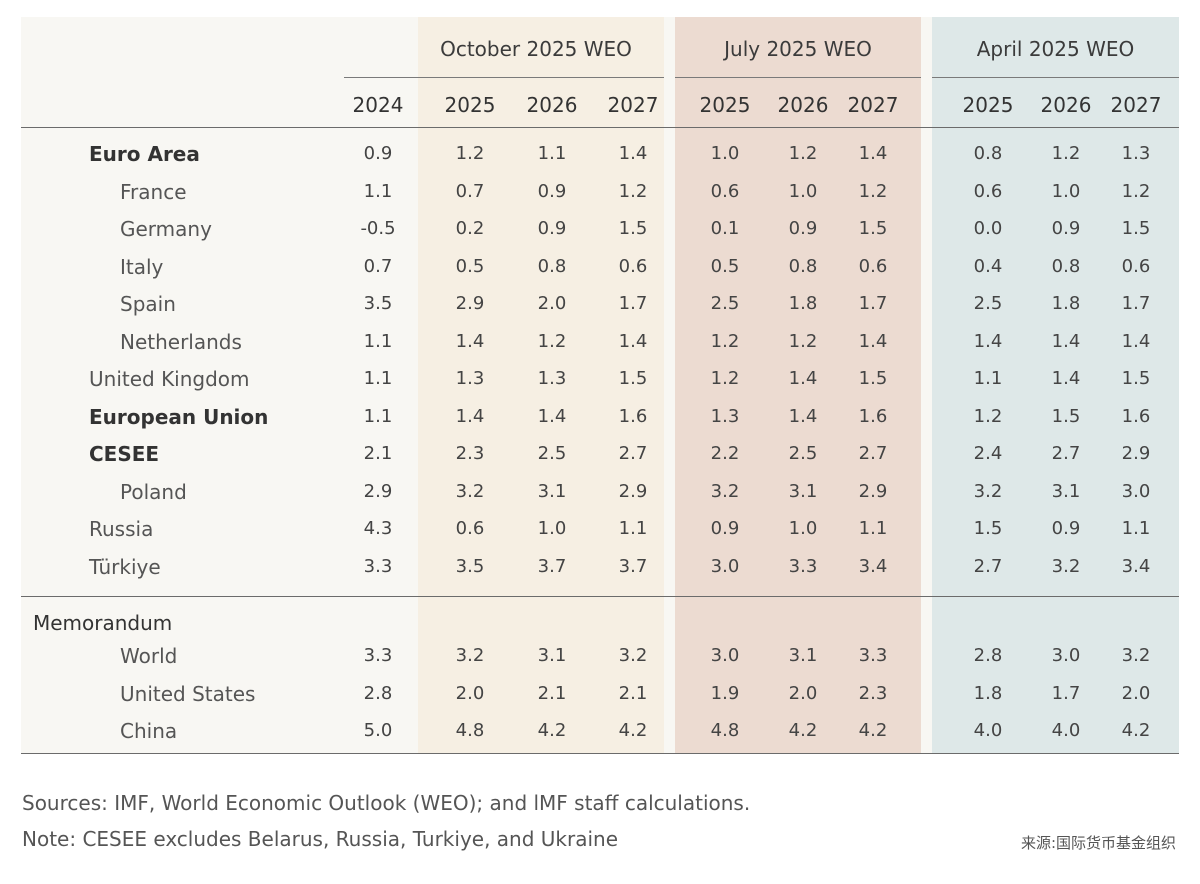 This screenshot has height=884, width=1200. What do you see at coordinates (1055, 77) in the screenshot?
I see `group-header-rule-april` at bounding box center [1055, 77].